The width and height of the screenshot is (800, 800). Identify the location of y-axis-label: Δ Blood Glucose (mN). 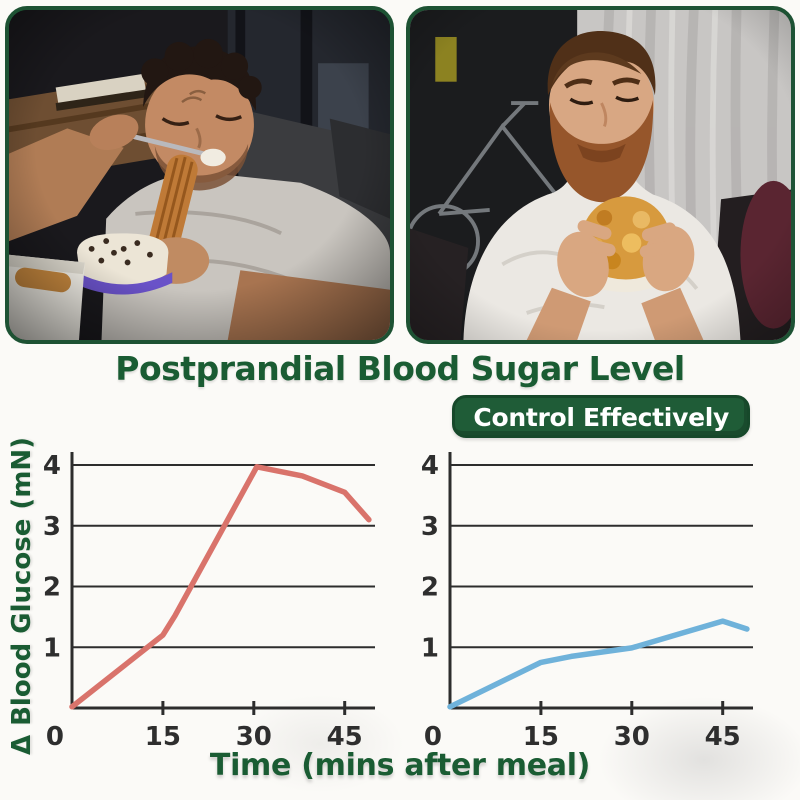
(22, 596).